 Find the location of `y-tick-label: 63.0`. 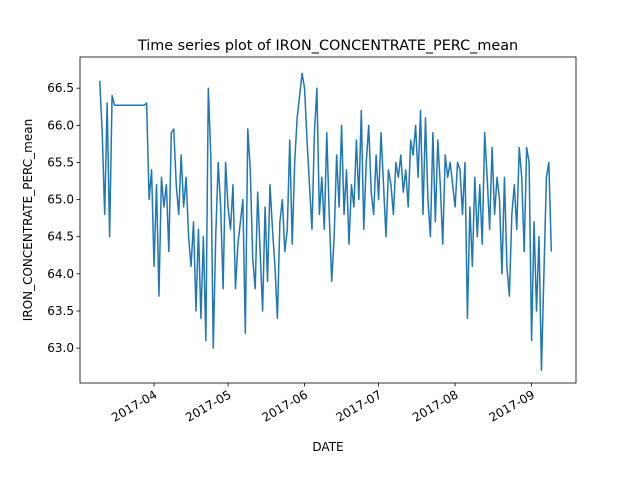

y-tick-label: 63.0 is located at coordinates (60, 348).